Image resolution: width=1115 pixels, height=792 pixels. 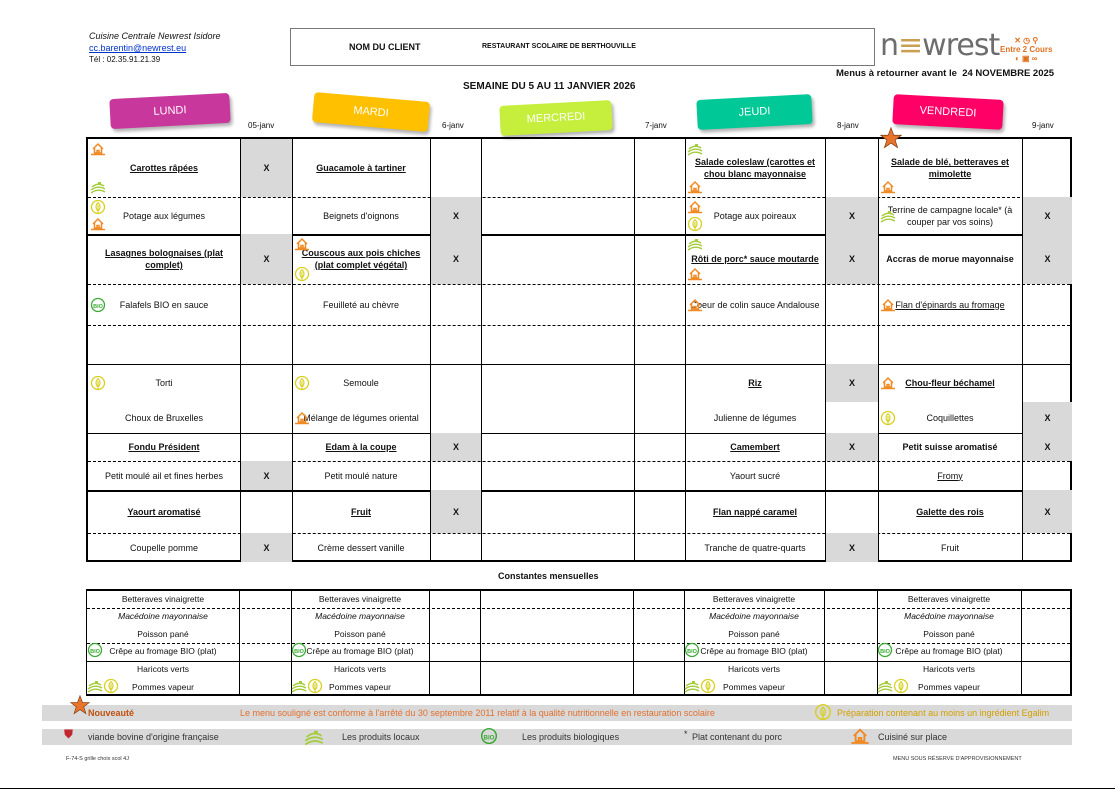 I want to click on dish-cell: Beignets d'oignons, so click(x=361, y=215).